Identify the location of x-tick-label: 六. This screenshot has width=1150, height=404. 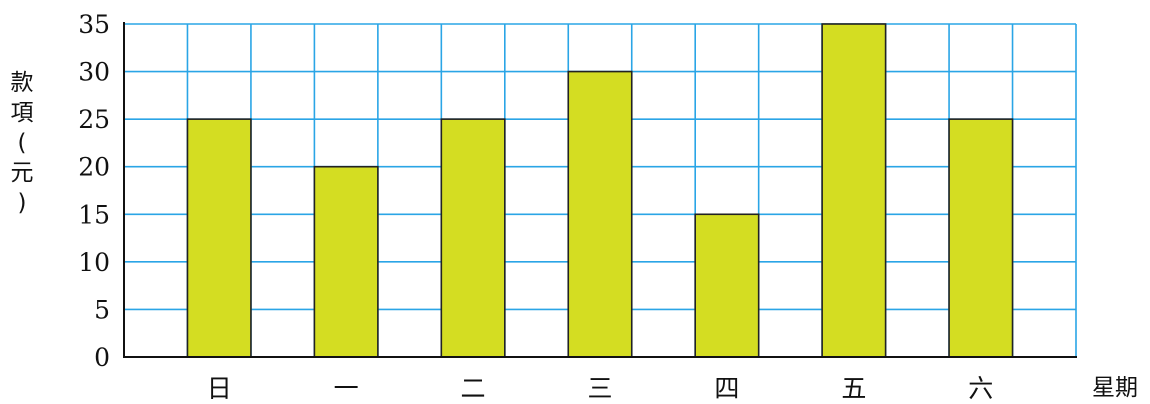
(980, 388).